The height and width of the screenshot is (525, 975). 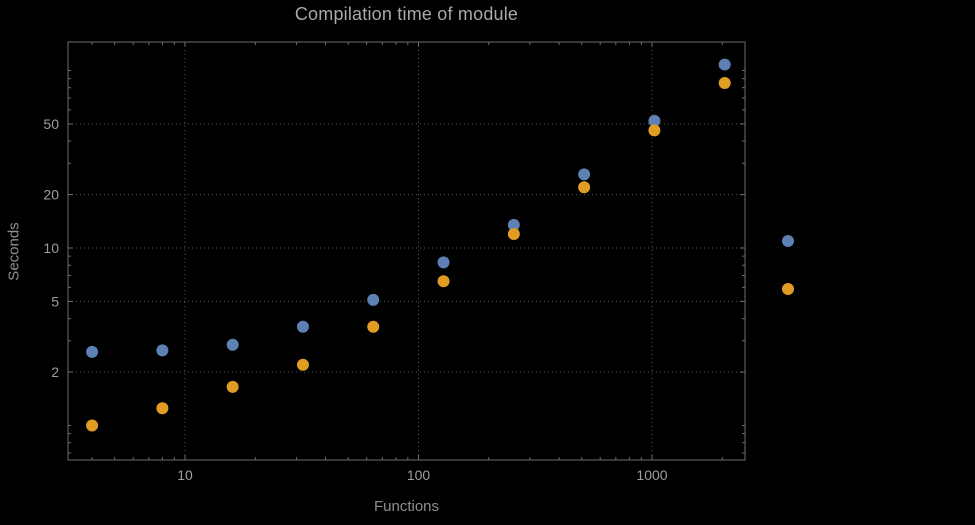 I want to click on x-axis-label: Functions, so click(x=406, y=506).